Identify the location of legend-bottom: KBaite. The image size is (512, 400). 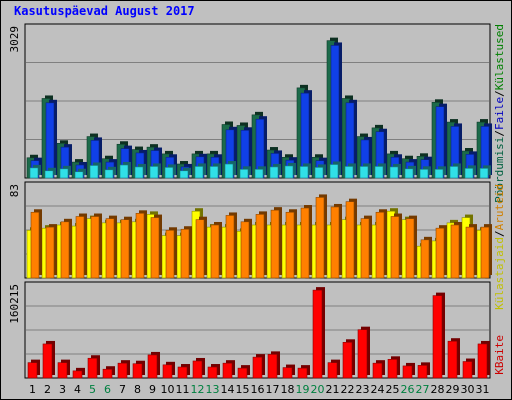
(499, 355).